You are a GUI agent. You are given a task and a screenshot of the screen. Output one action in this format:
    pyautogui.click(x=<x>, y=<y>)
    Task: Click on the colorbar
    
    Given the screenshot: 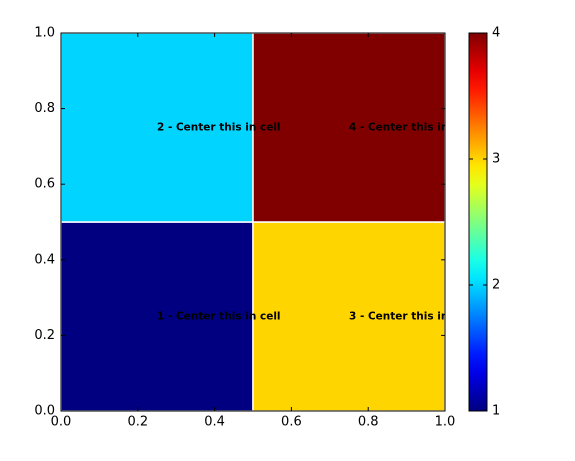 What is the action you would take?
    pyautogui.click(x=478, y=222)
    